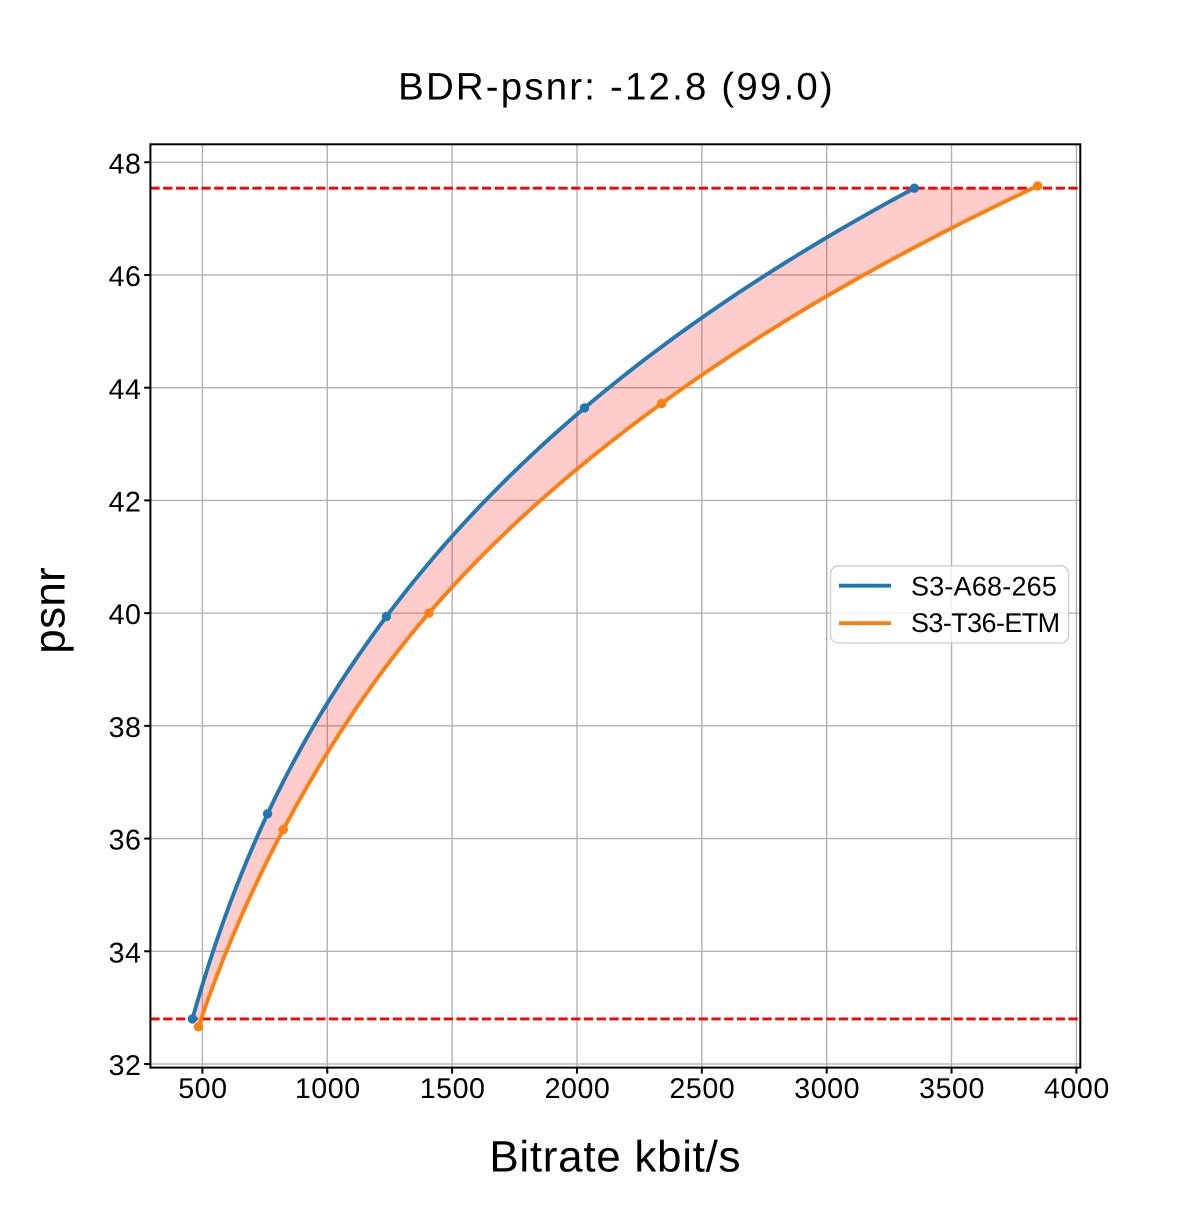  I want to click on svg-text: 34, so click(125, 953).